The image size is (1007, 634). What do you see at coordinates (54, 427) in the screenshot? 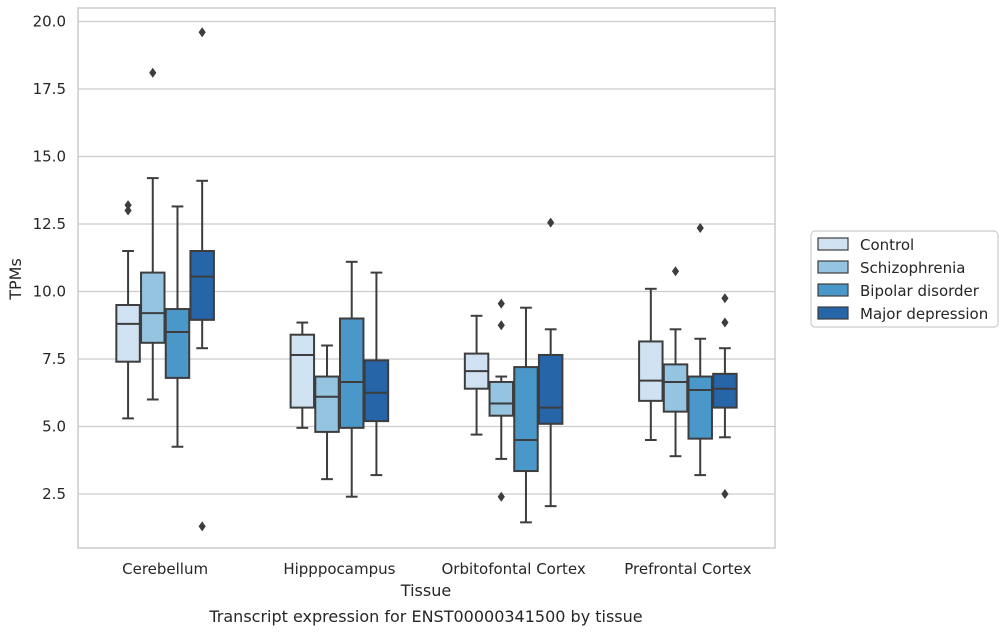
I see `y-tick-label: 5.0` at bounding box center [54, 427].